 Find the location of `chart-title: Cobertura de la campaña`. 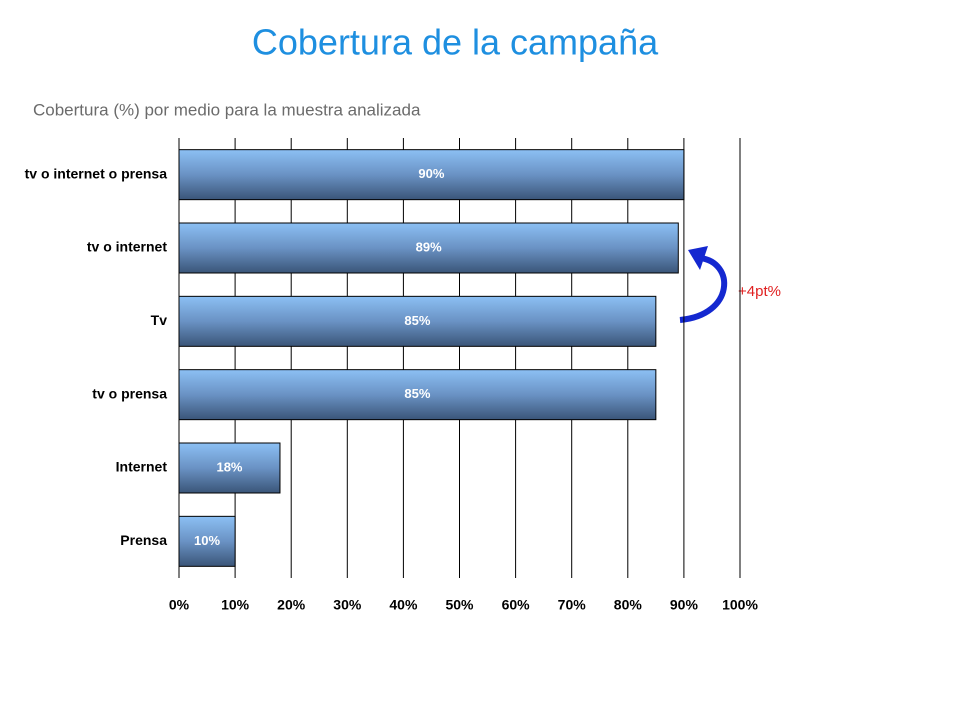

chart-title: Cobertura de la campaña is located at coordinates (455, 42).